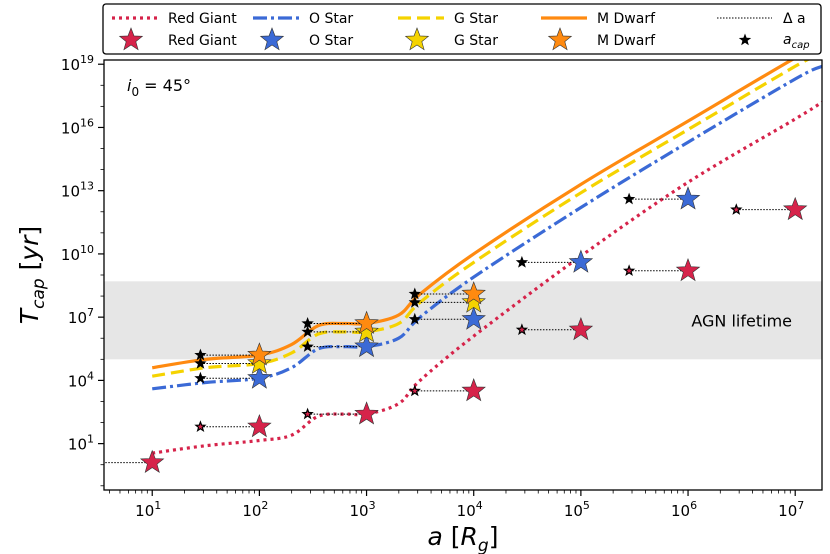 Image resolution: width=830 pixels, height=554 pixels. Describe the element at coordinates (470, 509) in the screenshot. I see `x-tick-label: 10⁴` at that location.